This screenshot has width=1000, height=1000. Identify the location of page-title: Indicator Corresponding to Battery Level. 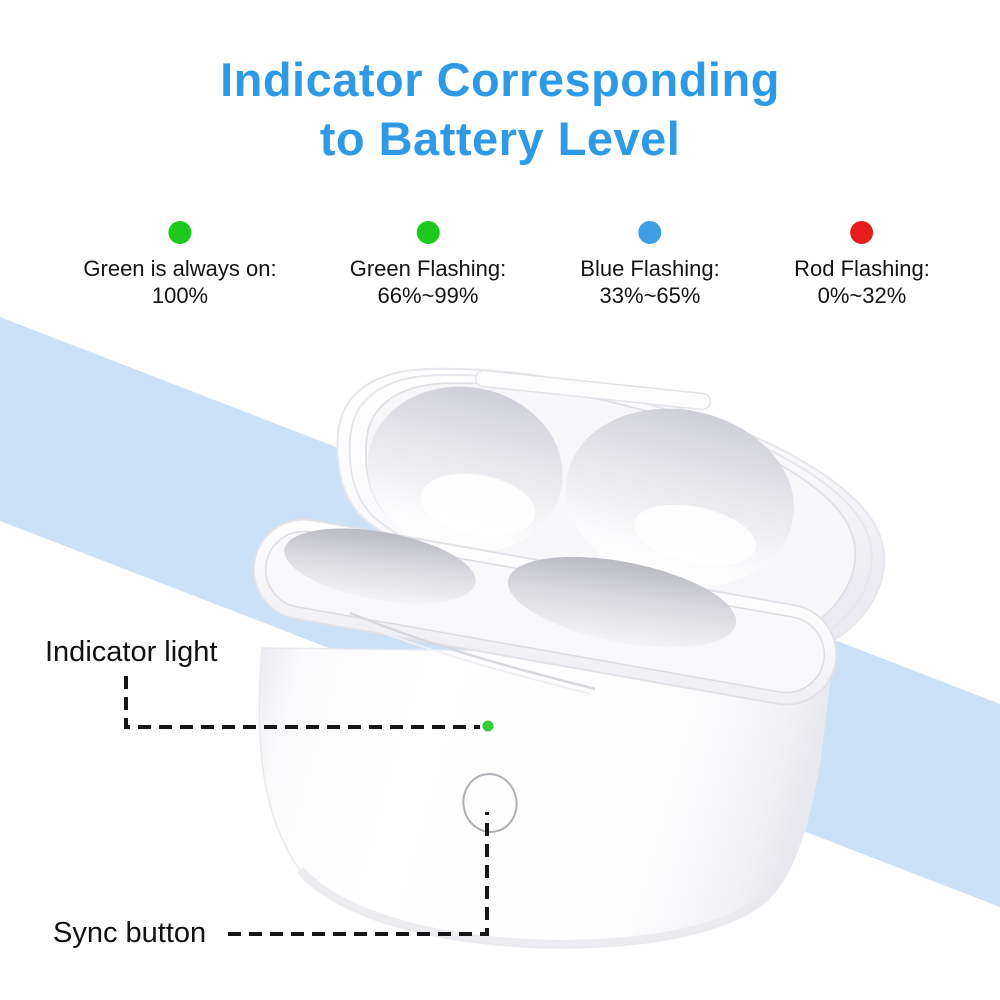
(500, 109).